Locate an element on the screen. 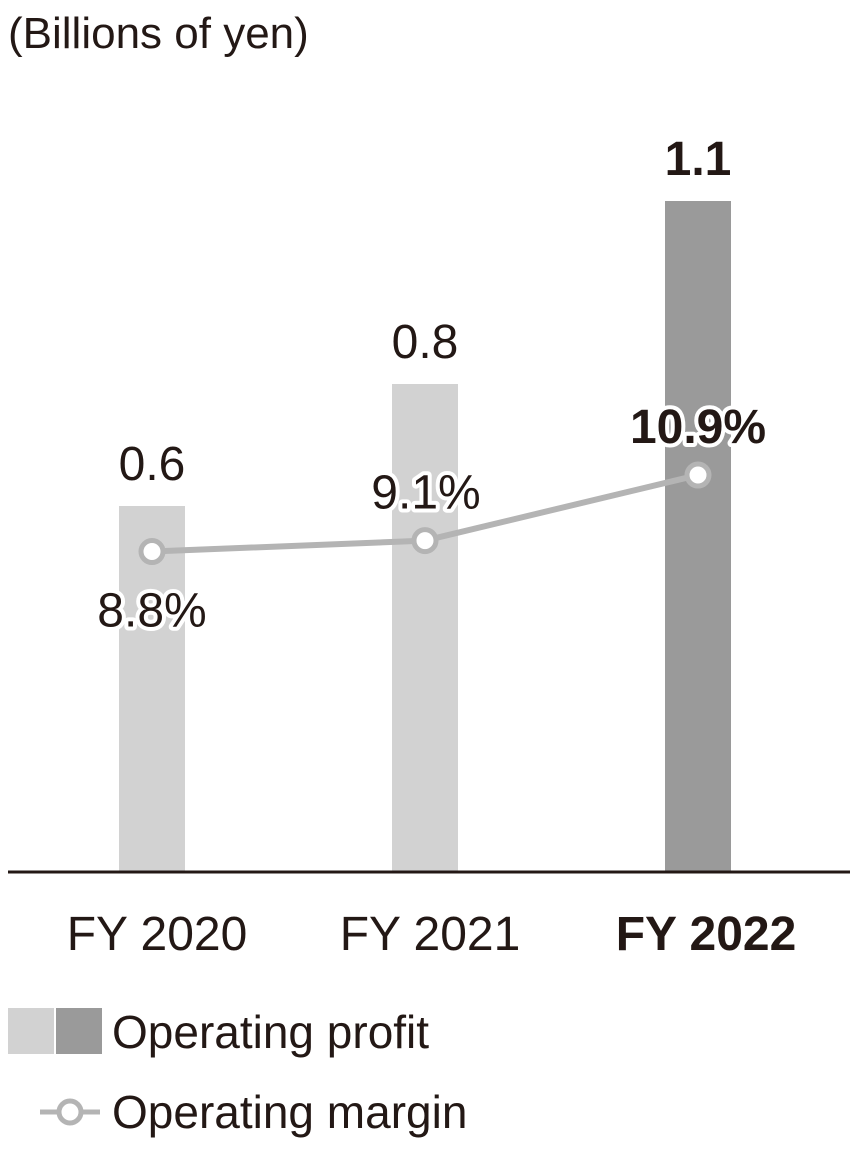  bar-fy-2021 is located at coordinates (425, 628).